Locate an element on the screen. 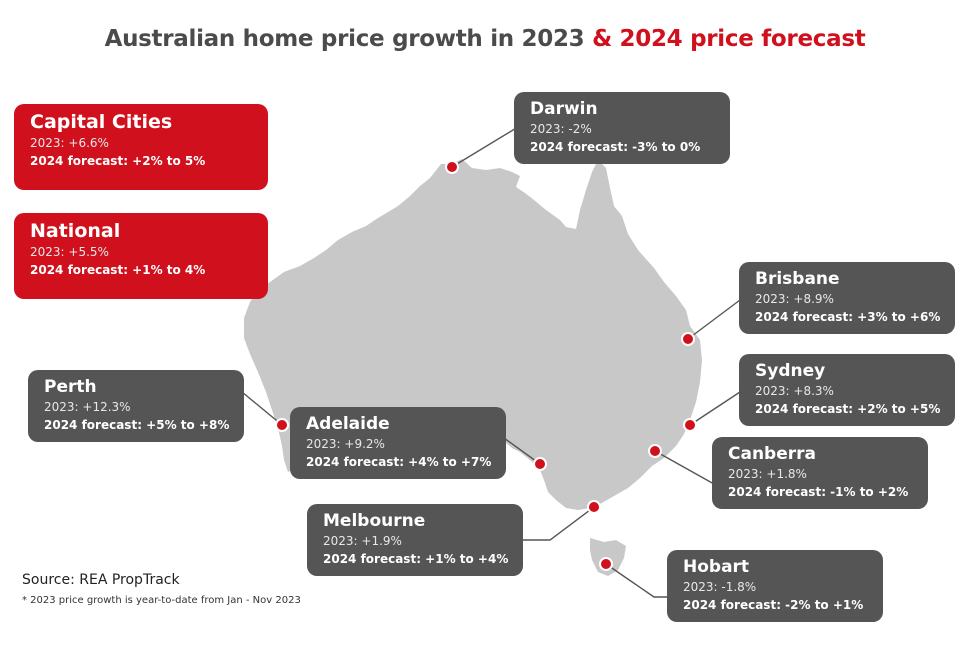  adelaide-marker is located at coordinates (540, 464).